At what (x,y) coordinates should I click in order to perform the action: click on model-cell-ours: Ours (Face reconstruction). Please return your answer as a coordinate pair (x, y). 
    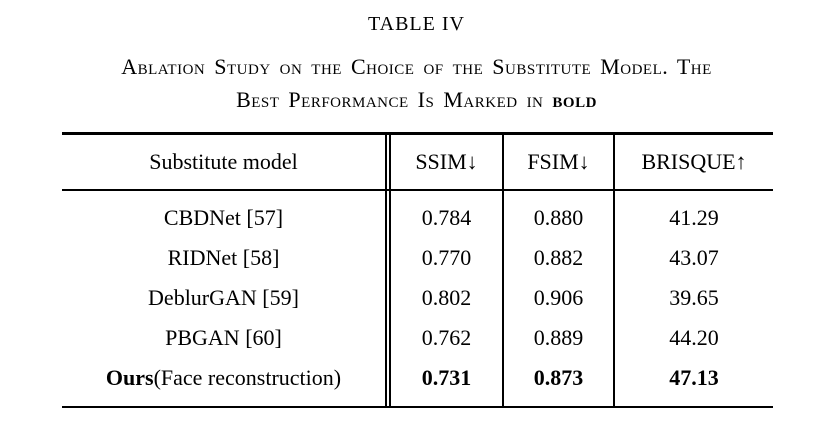
    Looking at the image, I should click on (223, 378).